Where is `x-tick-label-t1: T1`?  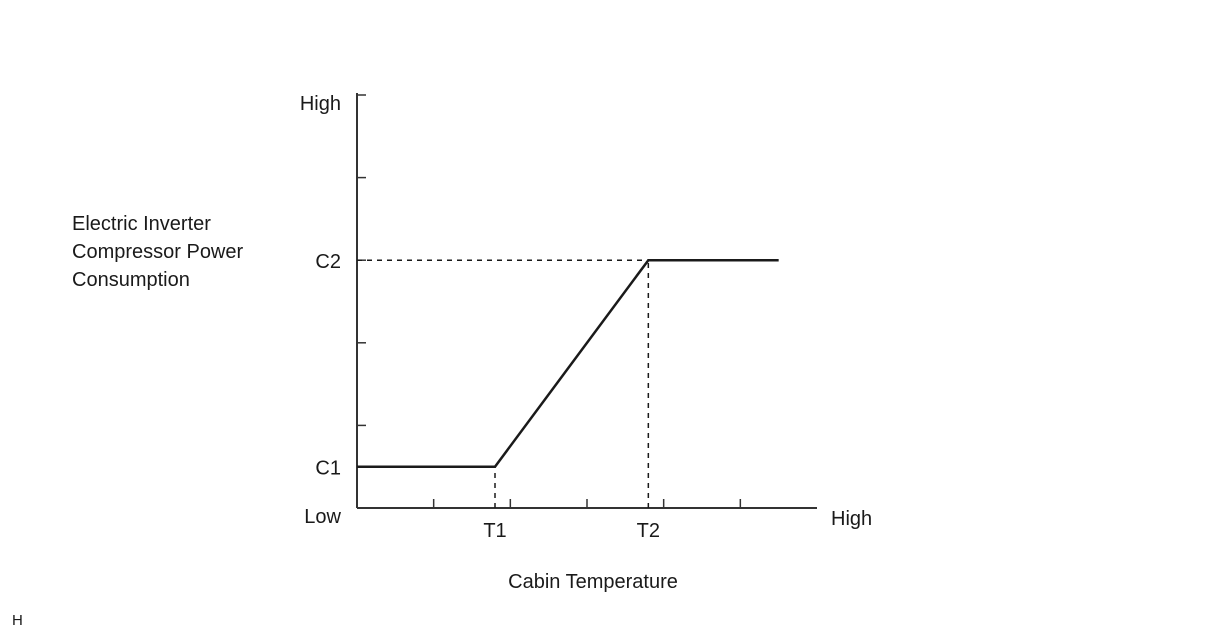 x-tick-label-t1: T1 is located at coordinates (494, 531).